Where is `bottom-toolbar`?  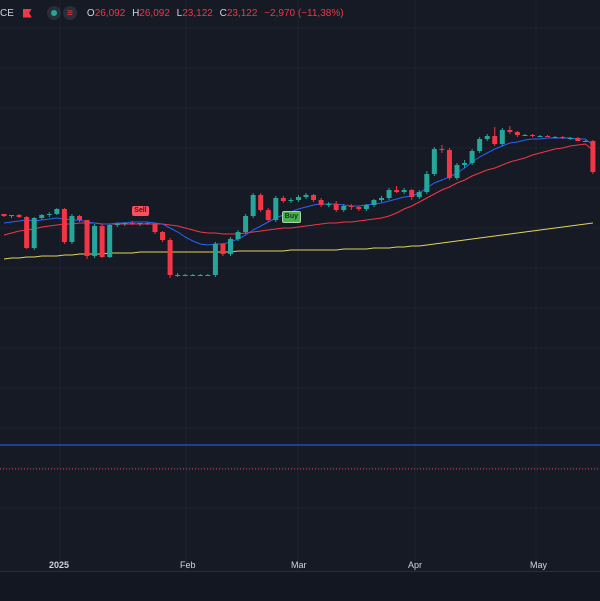 bottom-toolbar is located at coordinates (300, 586).